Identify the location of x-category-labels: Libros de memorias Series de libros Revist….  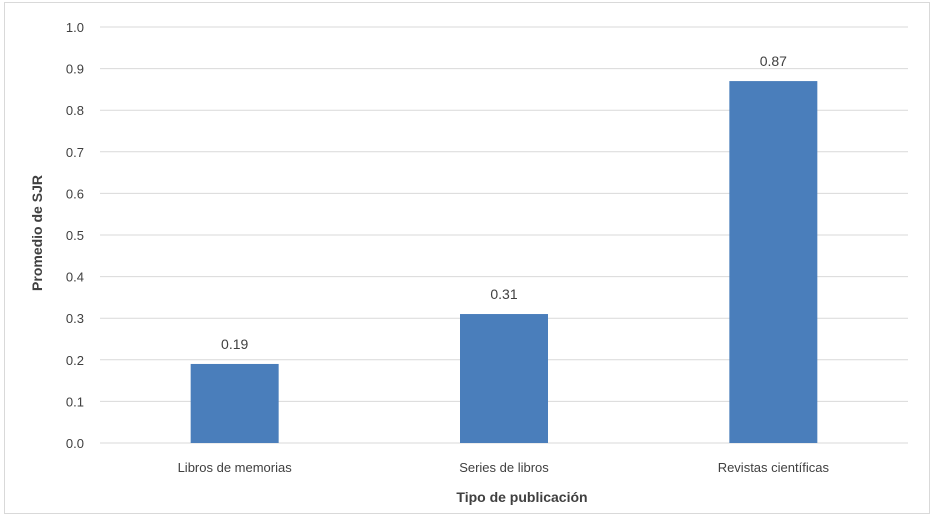
(504, 467).